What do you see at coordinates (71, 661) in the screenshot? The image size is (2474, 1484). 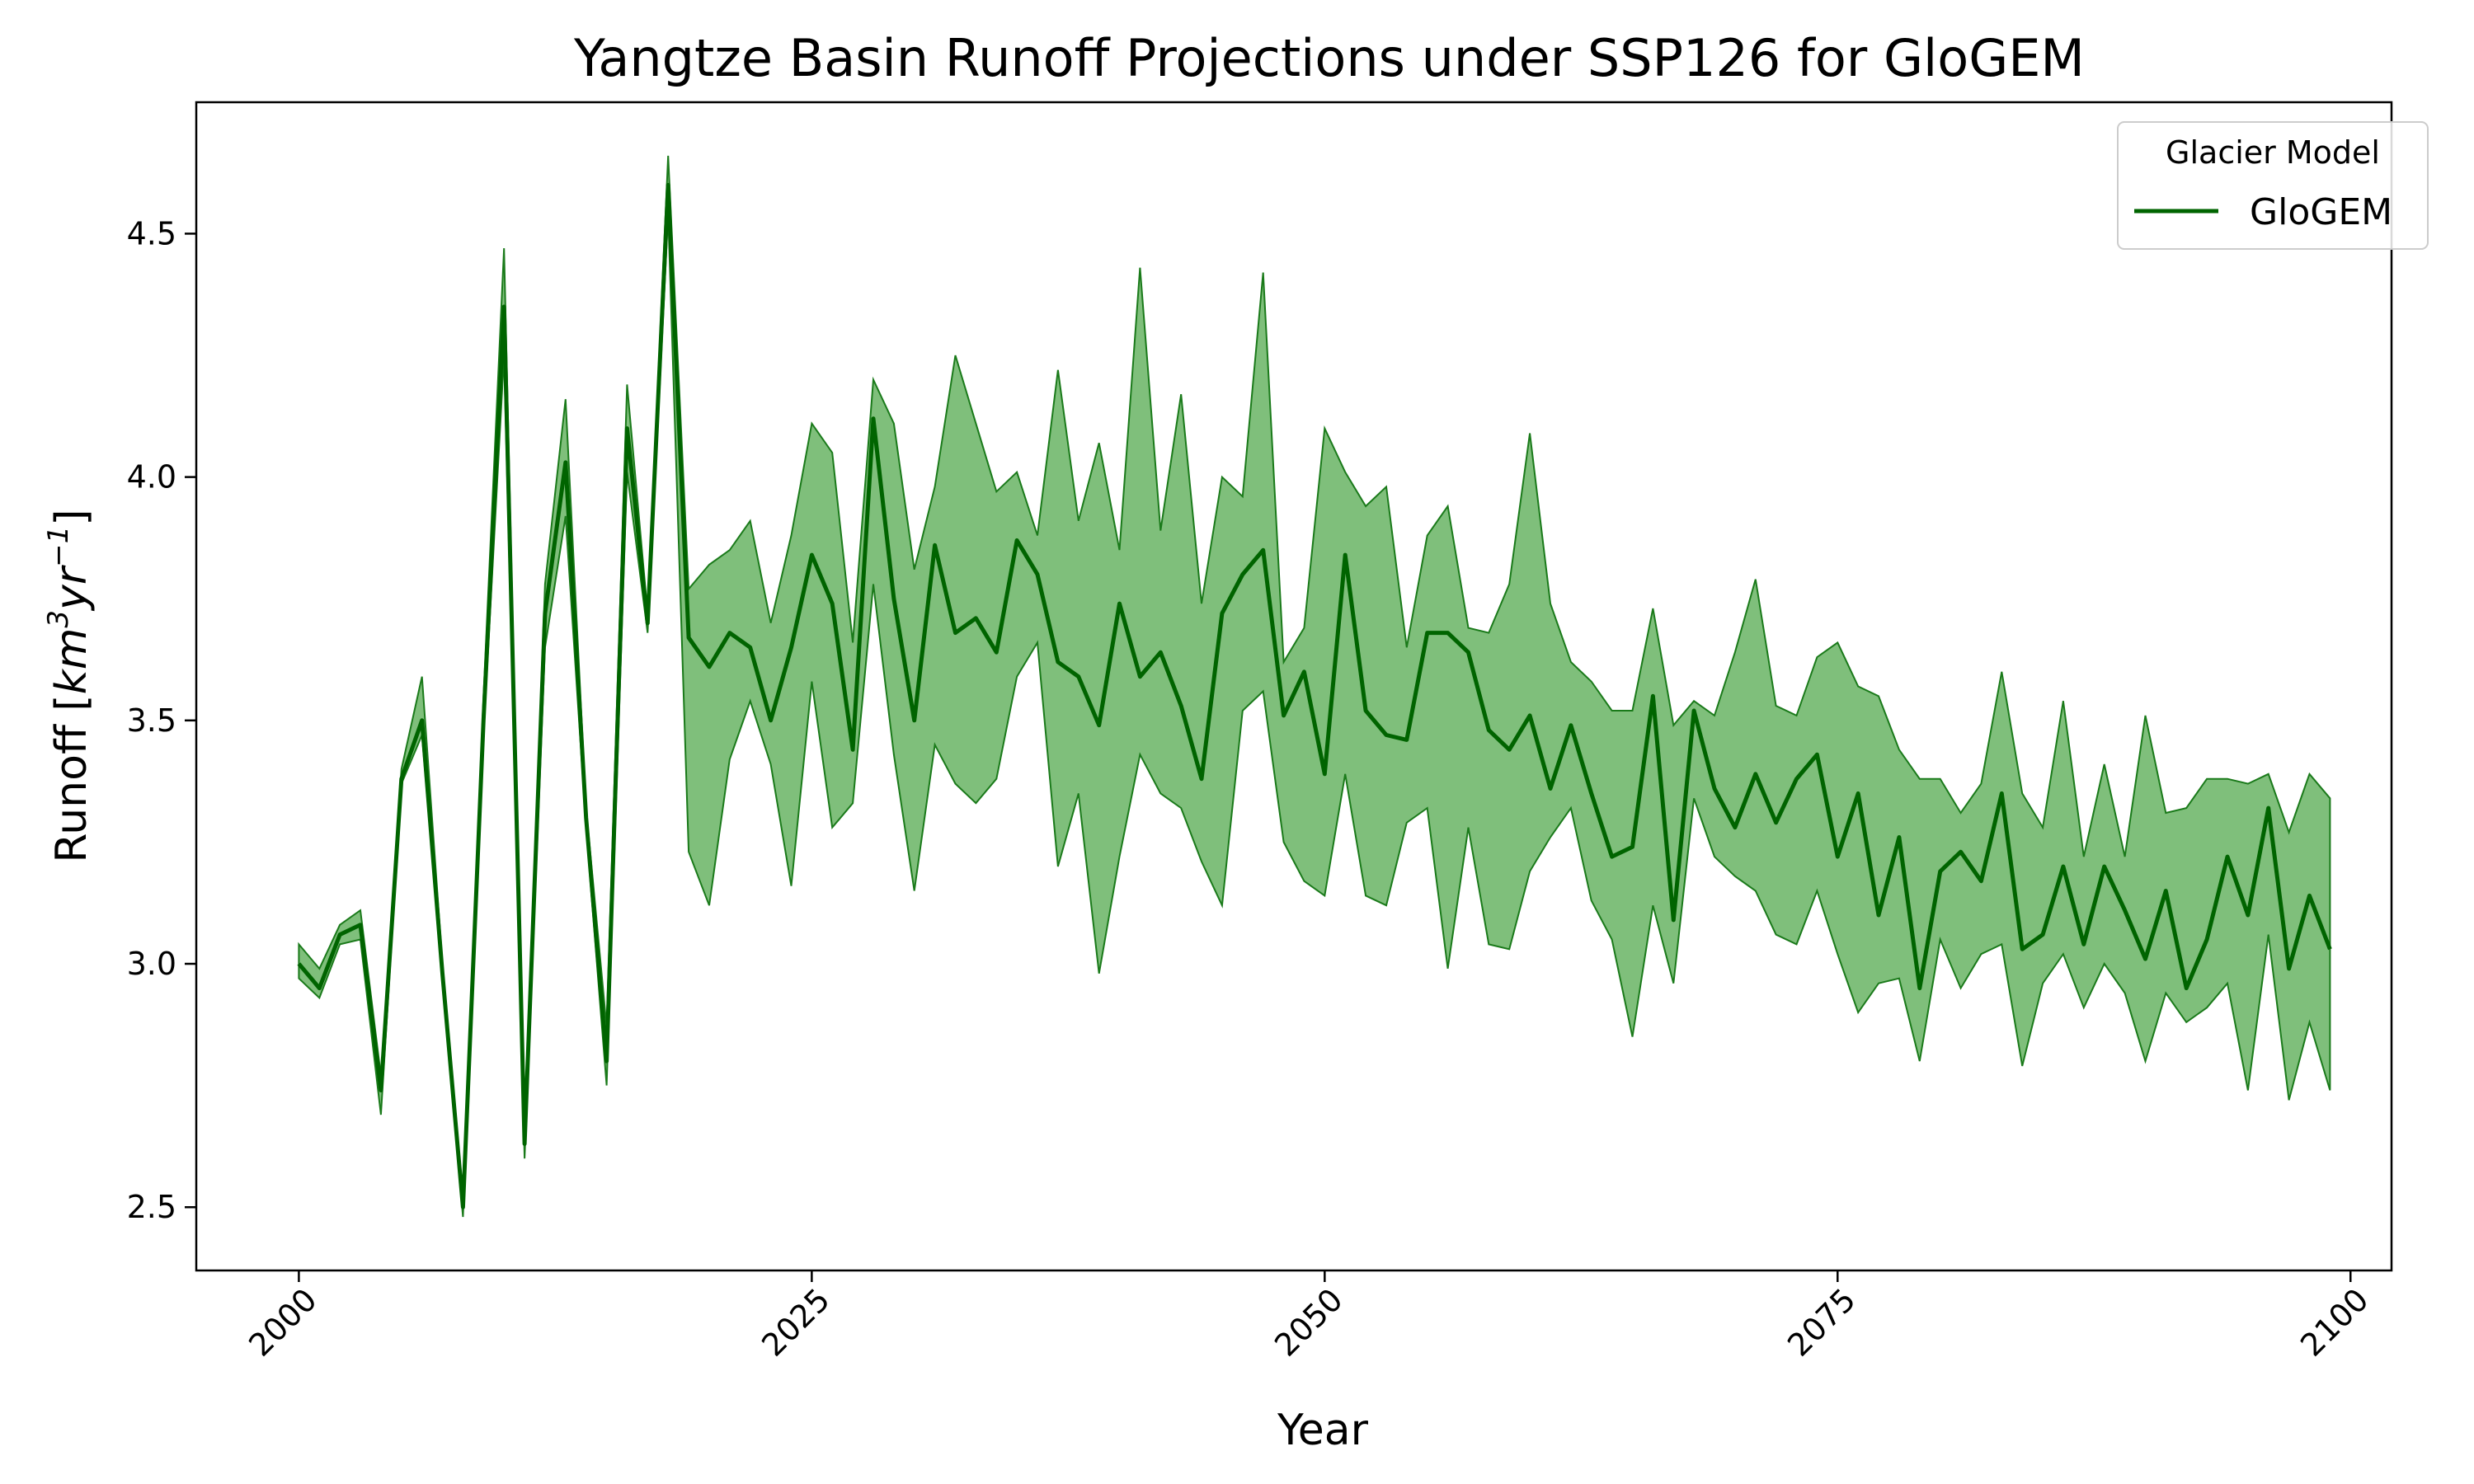 I see `y-axis-title-km: km` at bounding box center [71, 661].